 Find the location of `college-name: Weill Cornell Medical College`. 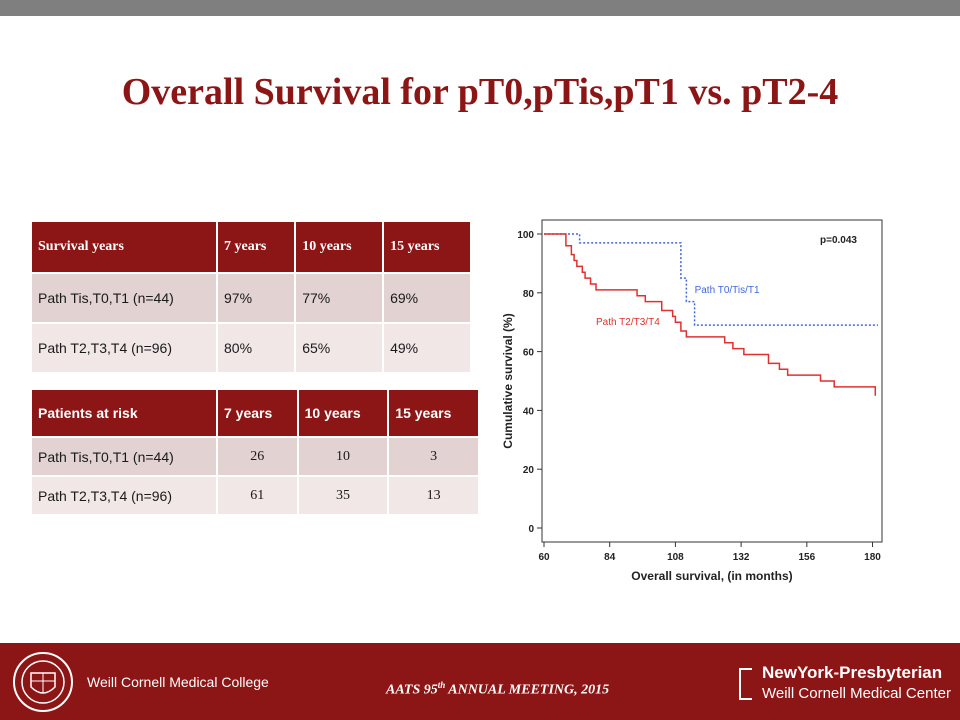

college-name: Weill Cornell Medical College is located at coordinates (178, 682).